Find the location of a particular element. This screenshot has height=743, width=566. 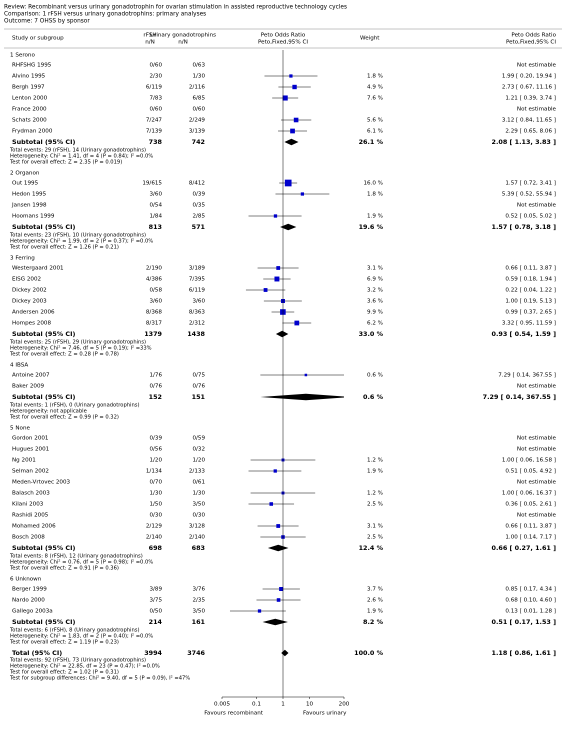

ctrl-events: 0/39 is located at coordinates (198, 195).